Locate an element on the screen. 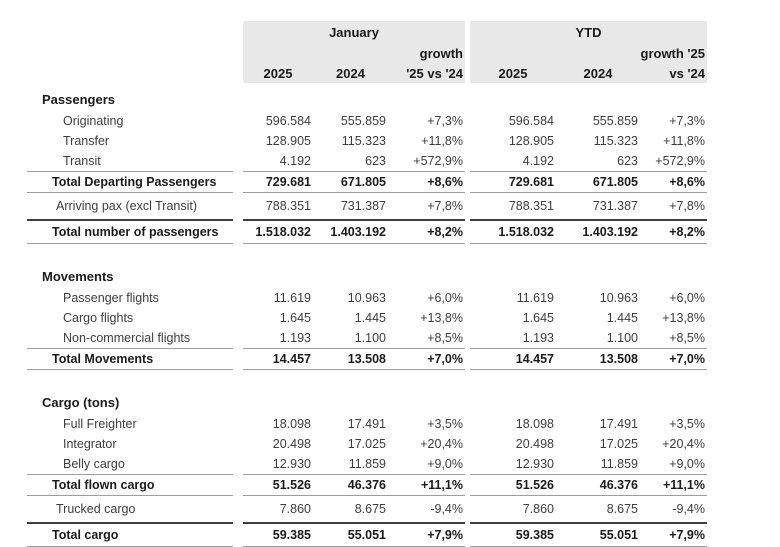 The height and width of the screenshot is (547, 780). cell-ytd-2024: 10.963 is located at coordinates (618, 298).